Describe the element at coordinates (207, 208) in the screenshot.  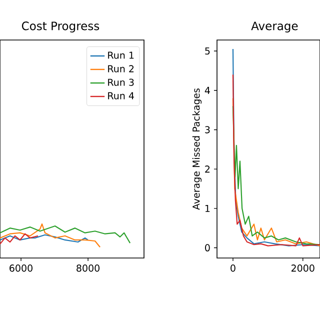
I see `y-tick-label: 1` at that location.